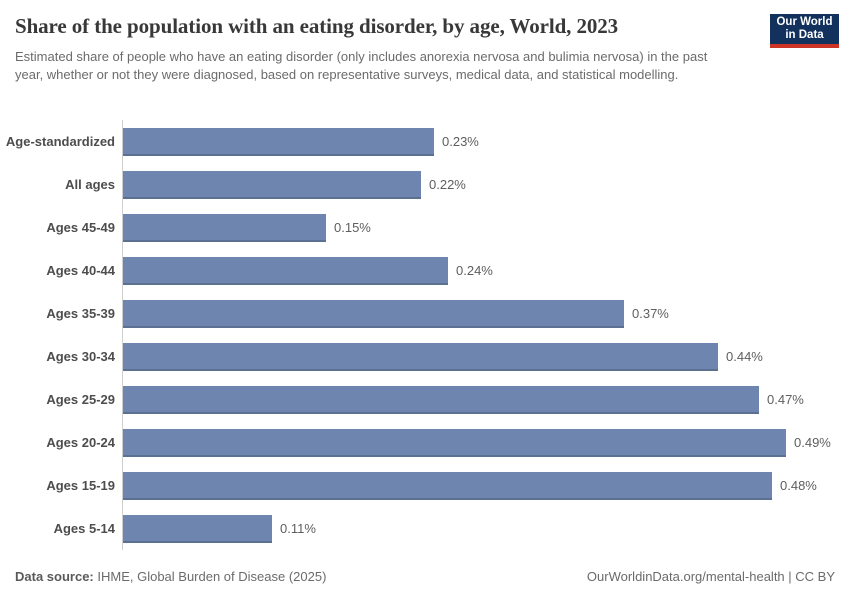  I want to click on bar-row: Ages 15-19 0.48%, so click(425, 485).